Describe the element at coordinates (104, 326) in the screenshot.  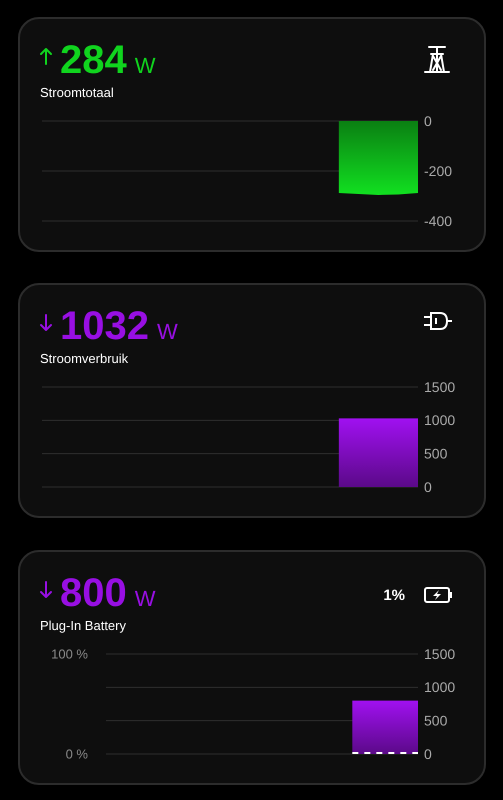
I see `text: 1032` at that location.